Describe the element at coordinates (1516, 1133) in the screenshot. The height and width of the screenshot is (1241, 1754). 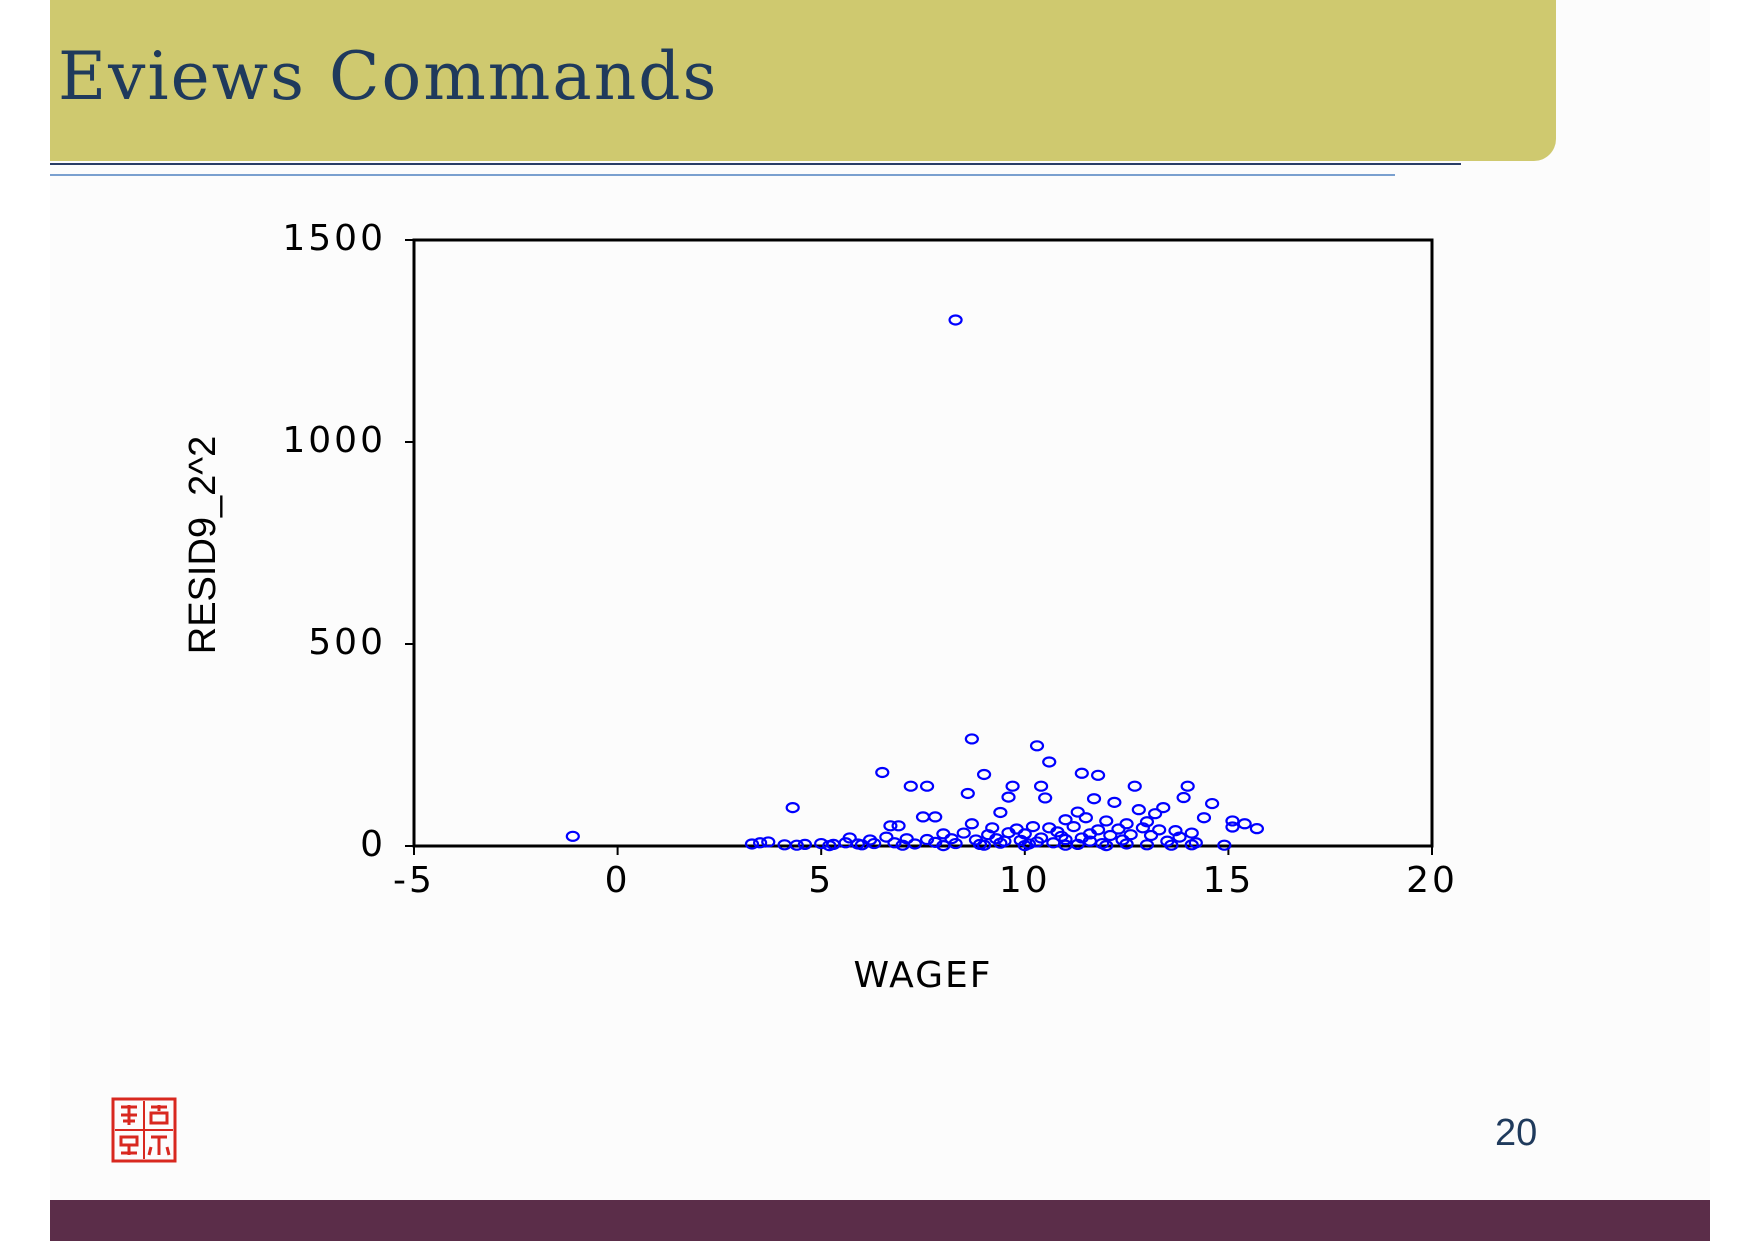
I see `page-number: 20` at that location.